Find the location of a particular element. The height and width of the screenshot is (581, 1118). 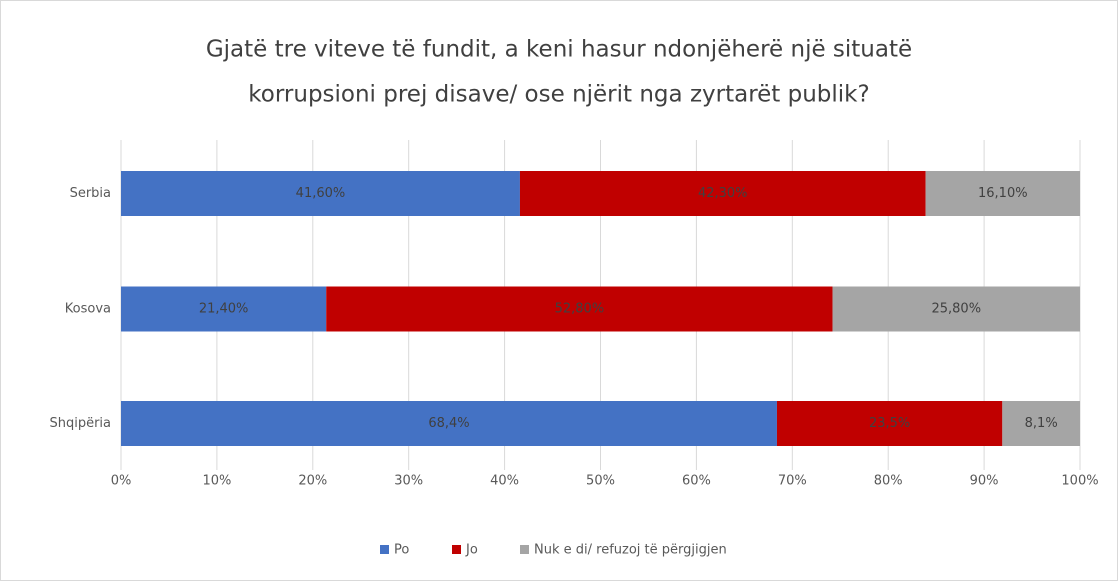

x-tick-label: 80% is located at coordinates (888, 481).